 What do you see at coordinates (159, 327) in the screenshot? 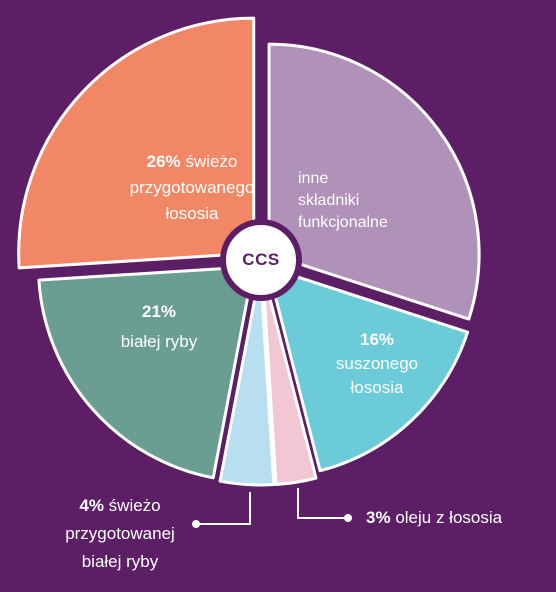
I see `slice-label-white-fish: 21% białej ryby` at bounding box center [159, 327].